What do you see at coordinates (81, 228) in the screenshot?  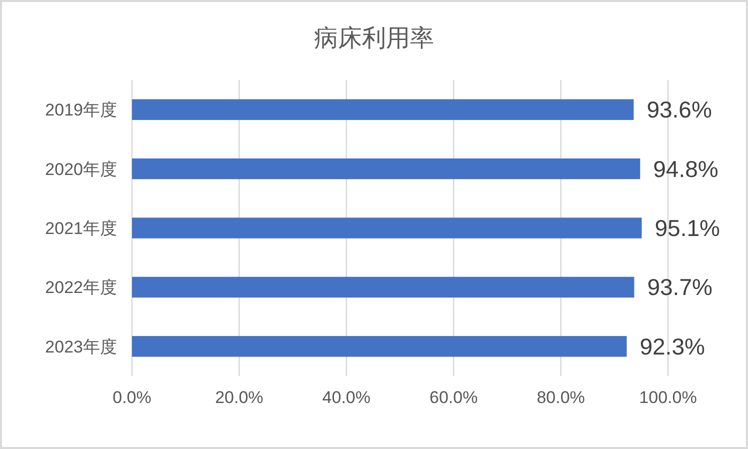 I see `y-tick-label: 2021年度` at bounding box center [81, 228].